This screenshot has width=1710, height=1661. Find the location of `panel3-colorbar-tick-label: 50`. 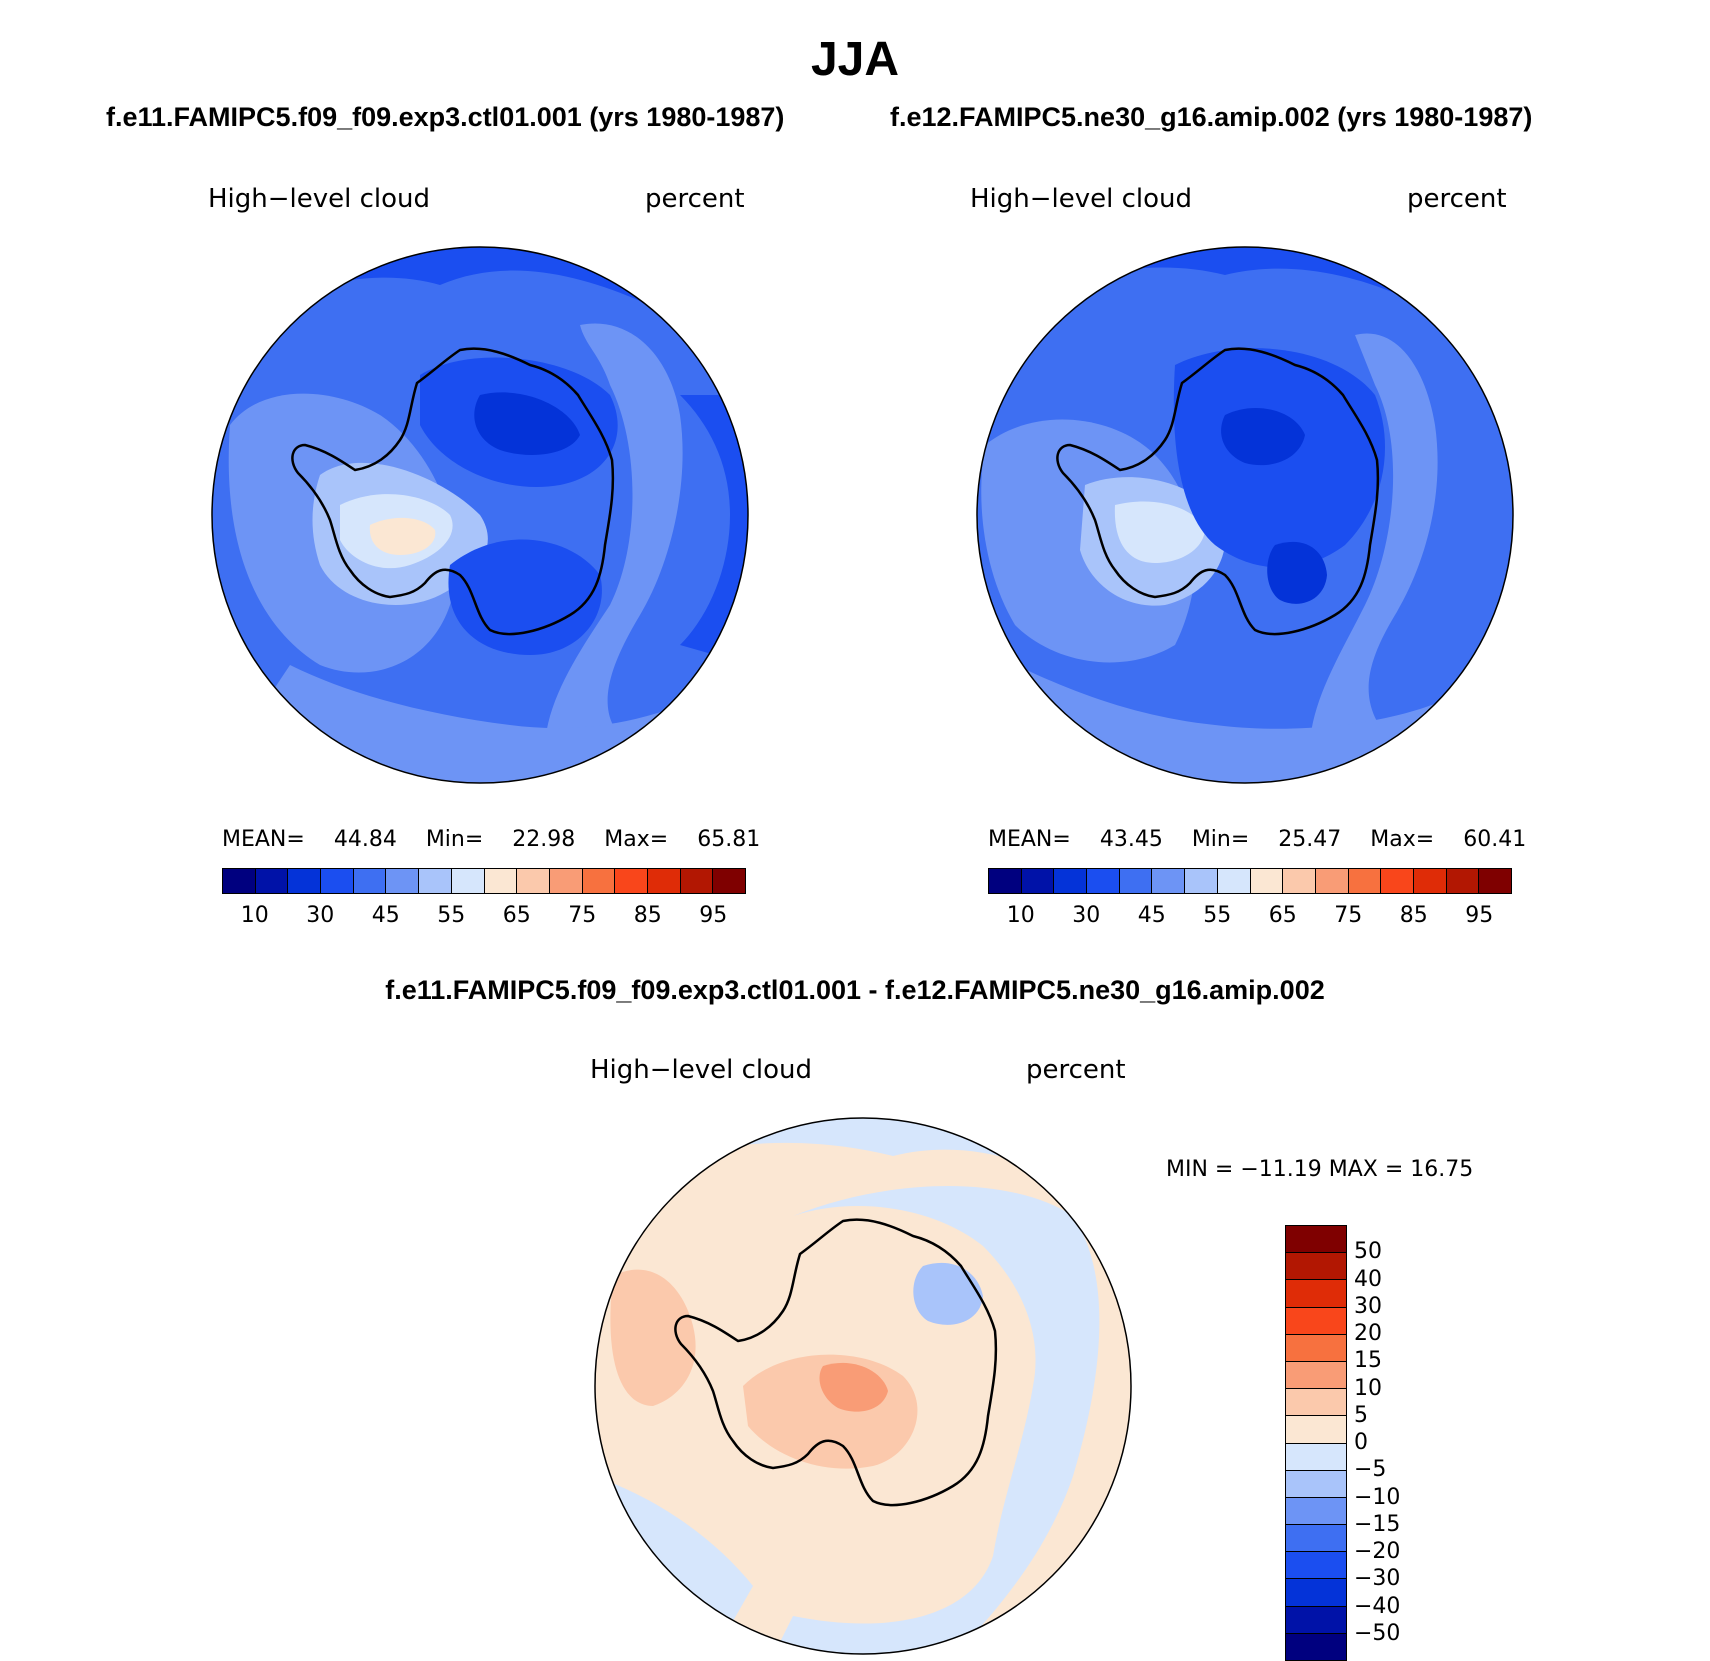

panel3-colorbar-tick-label: 50 is located at coordinates (1368, 1252).